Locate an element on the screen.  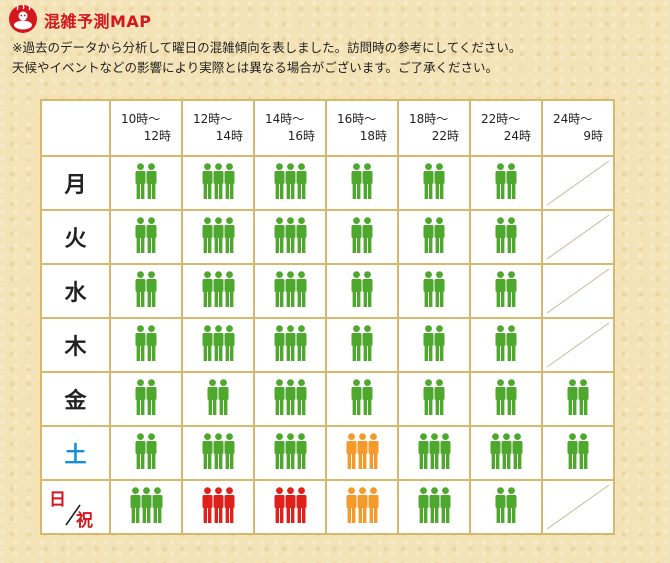
time-slot-header: 22時〜 24時 is located at coordinates (506, 128).